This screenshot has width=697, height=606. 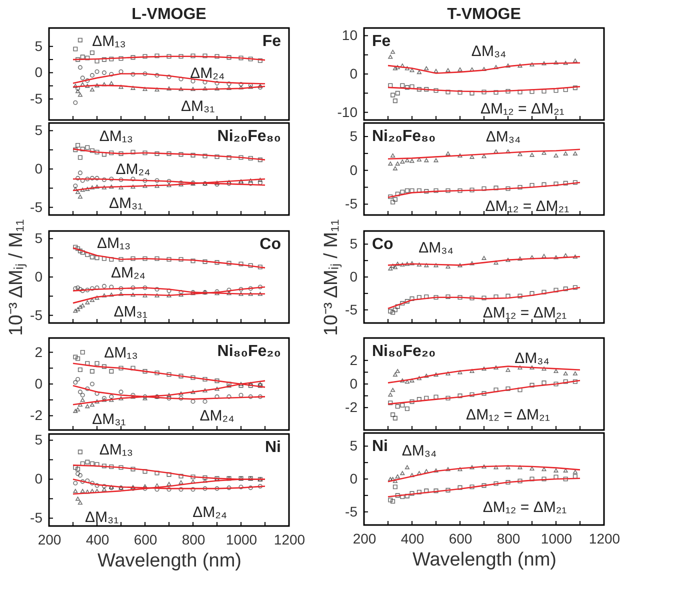 I want to click on y-tick-label: 10, so click(x=350, y=35).